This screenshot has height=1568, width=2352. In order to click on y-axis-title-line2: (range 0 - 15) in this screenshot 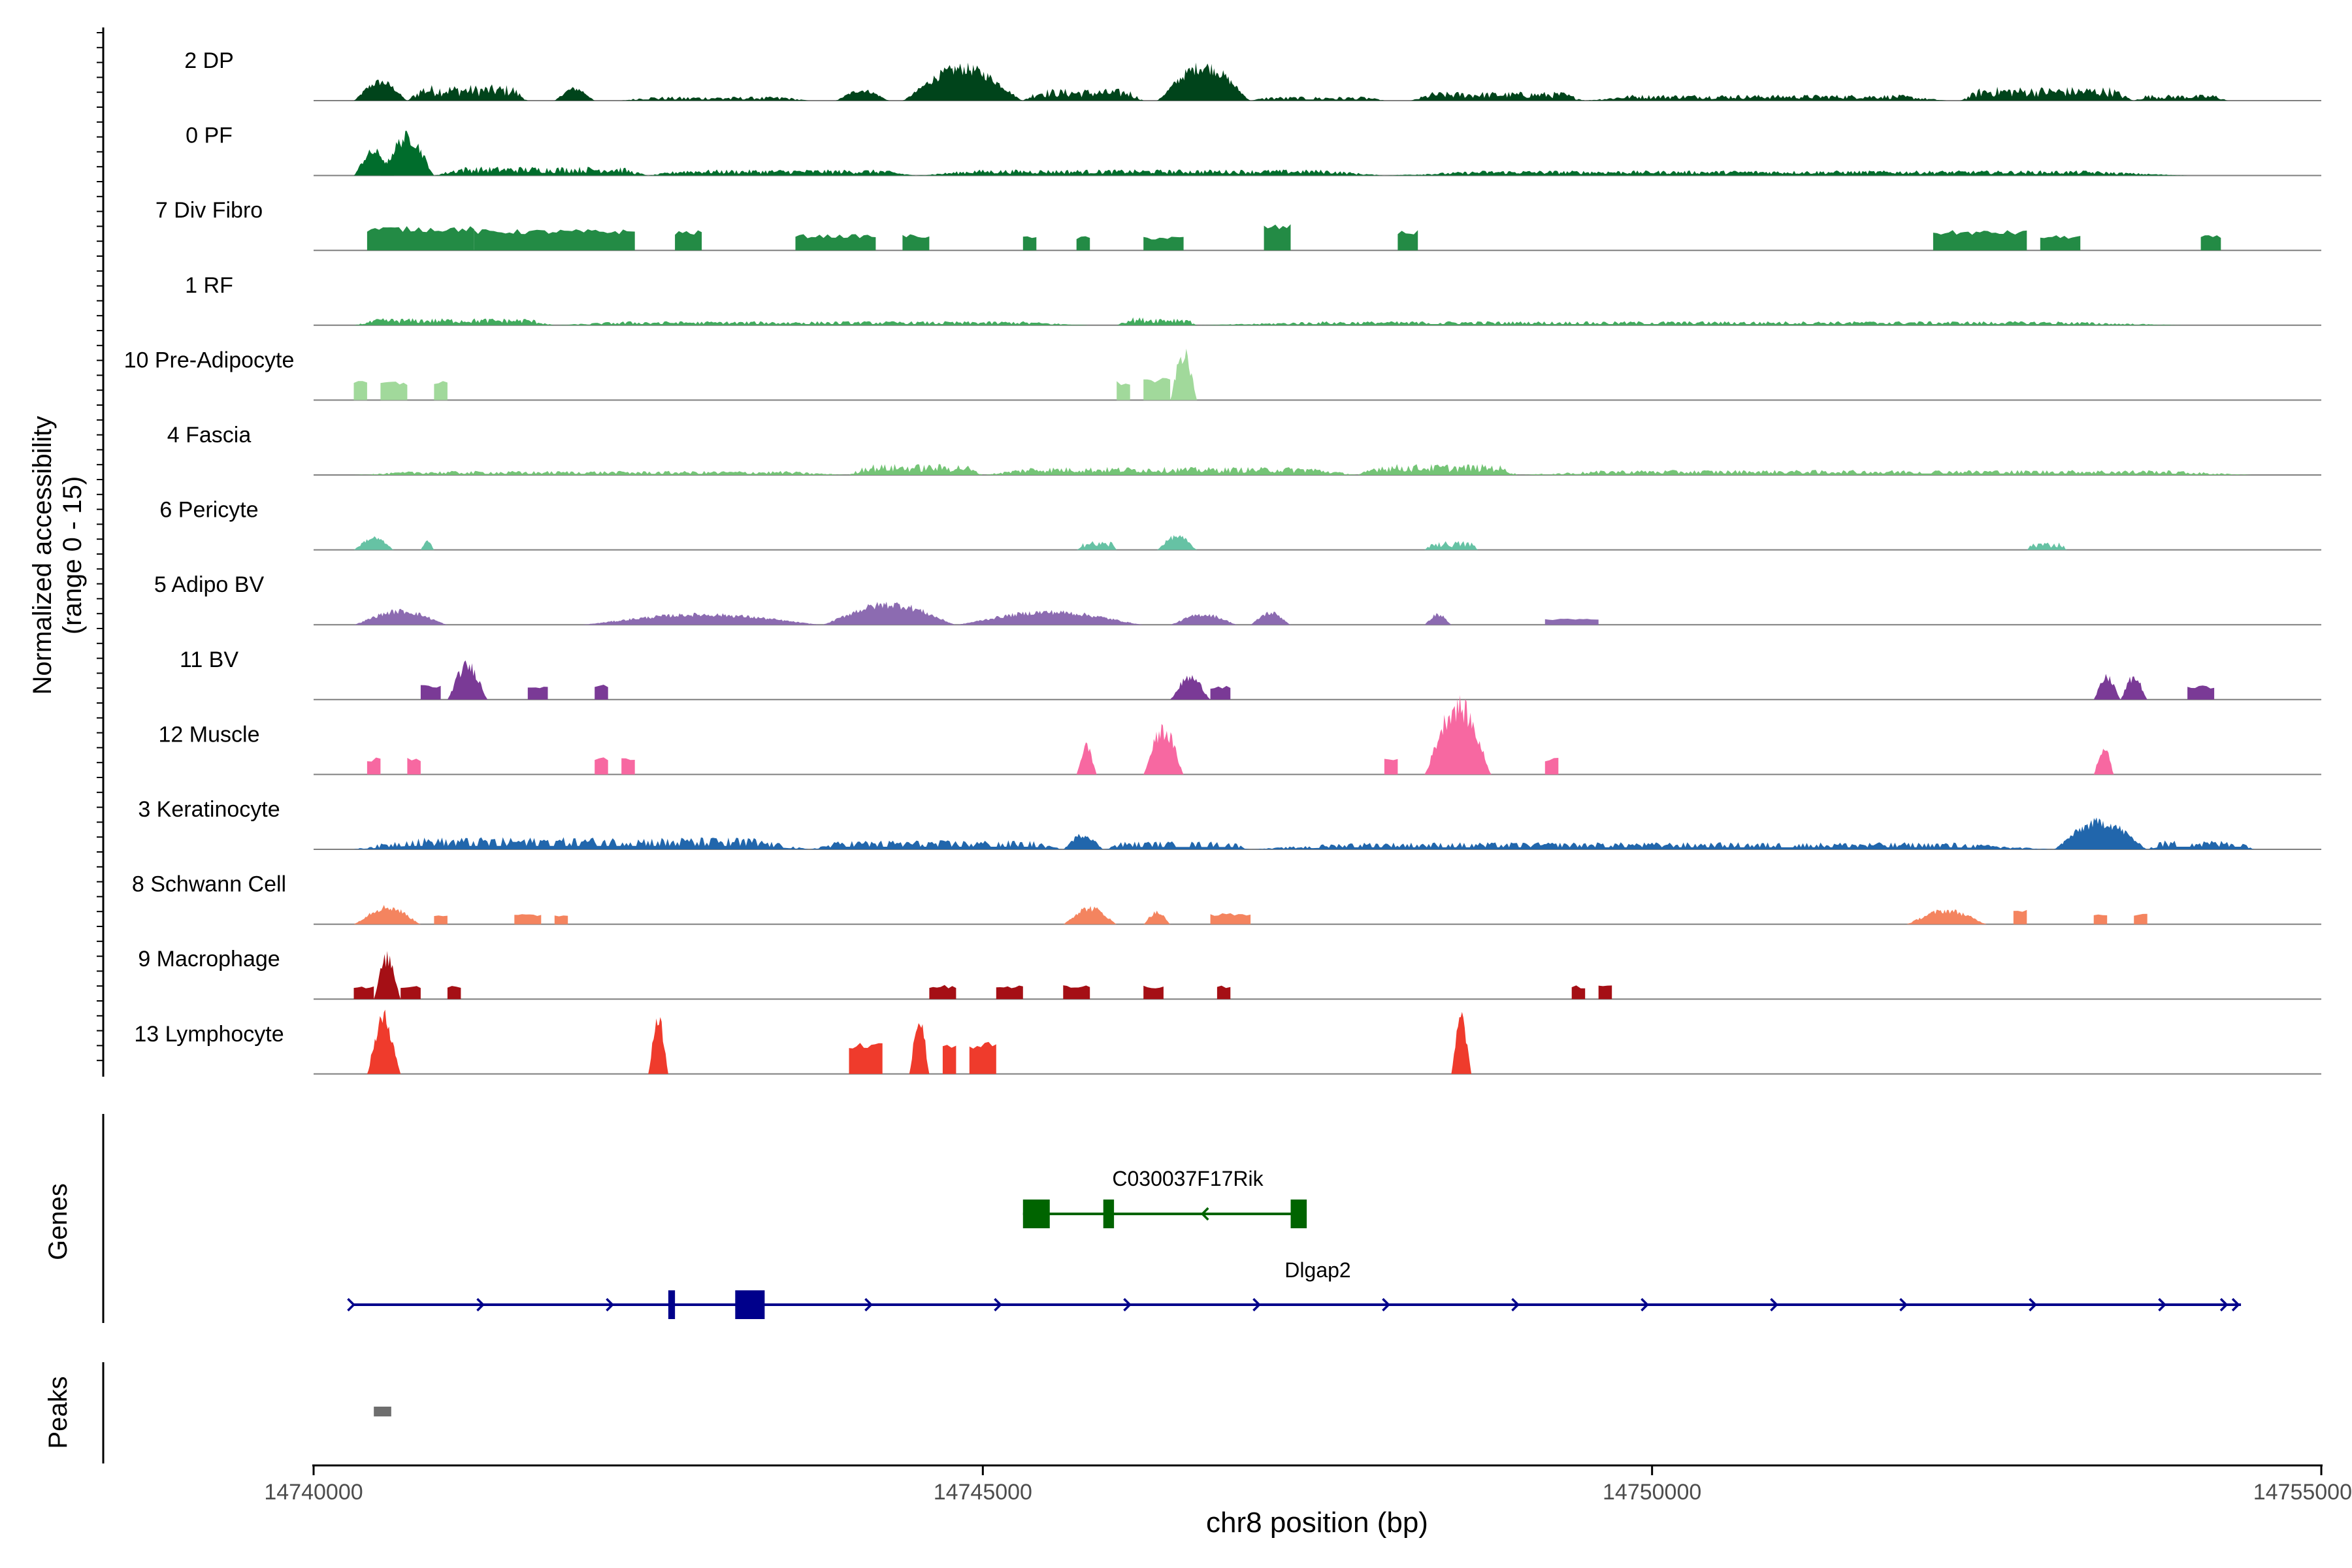, I will do `click(72, 555)`.